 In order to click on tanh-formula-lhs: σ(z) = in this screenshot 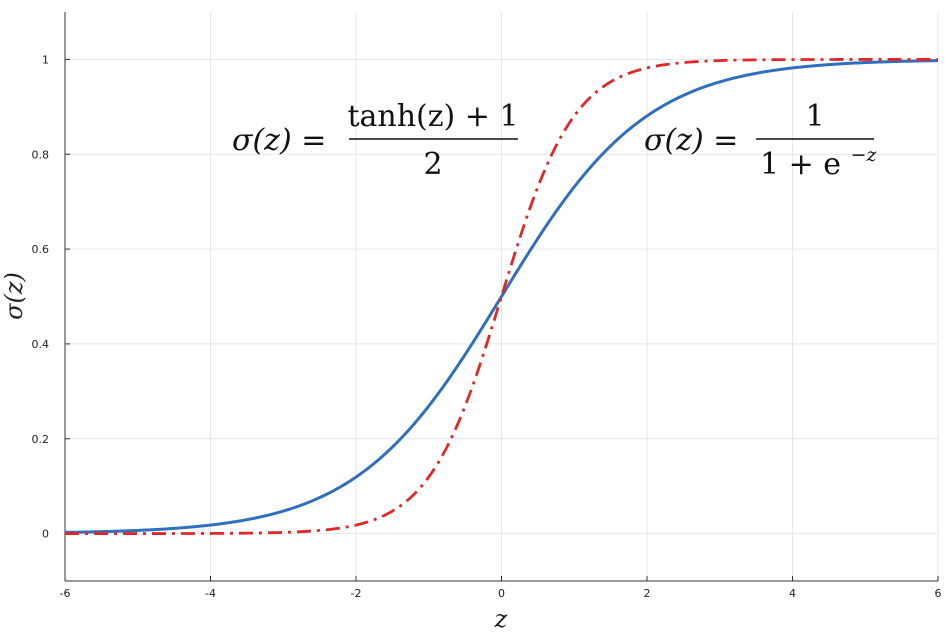, I will do `click(279, 140)`.